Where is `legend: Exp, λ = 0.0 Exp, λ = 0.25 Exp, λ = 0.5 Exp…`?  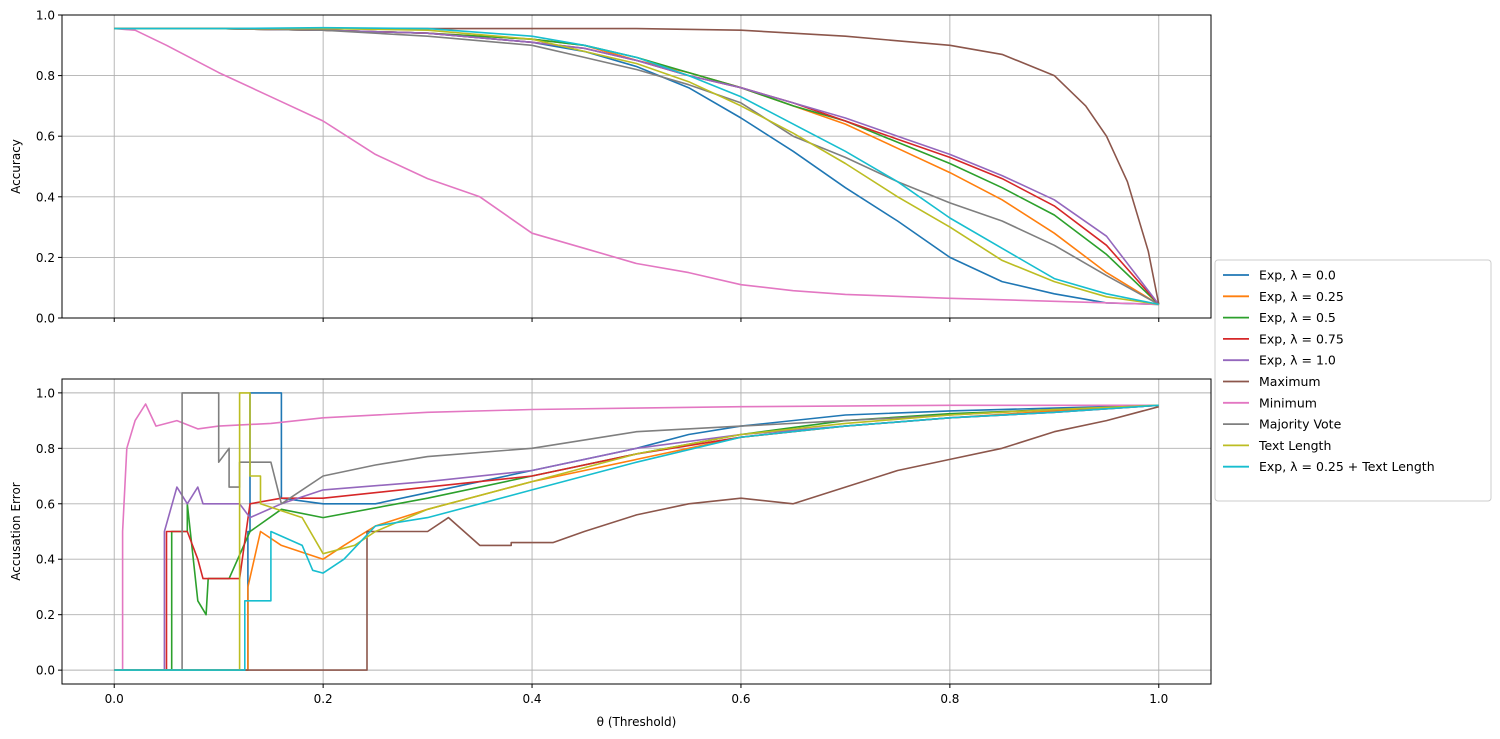 legend: Exp, λ = 0.0 Exp, λ = 0.25 Exp, λ = 0.5 Exp… is located at coordinates (1353, 380).